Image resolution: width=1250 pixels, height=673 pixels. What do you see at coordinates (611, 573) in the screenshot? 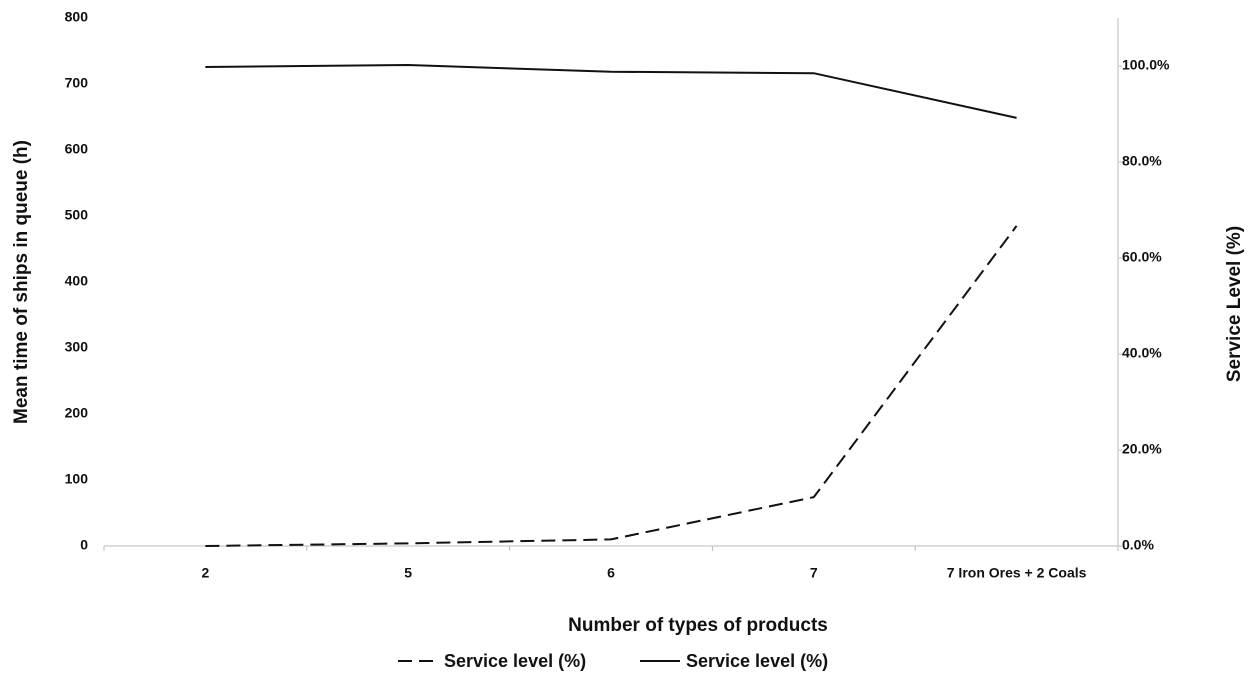
I see `x-tick-label: 6` at bounding box center [611, 573].